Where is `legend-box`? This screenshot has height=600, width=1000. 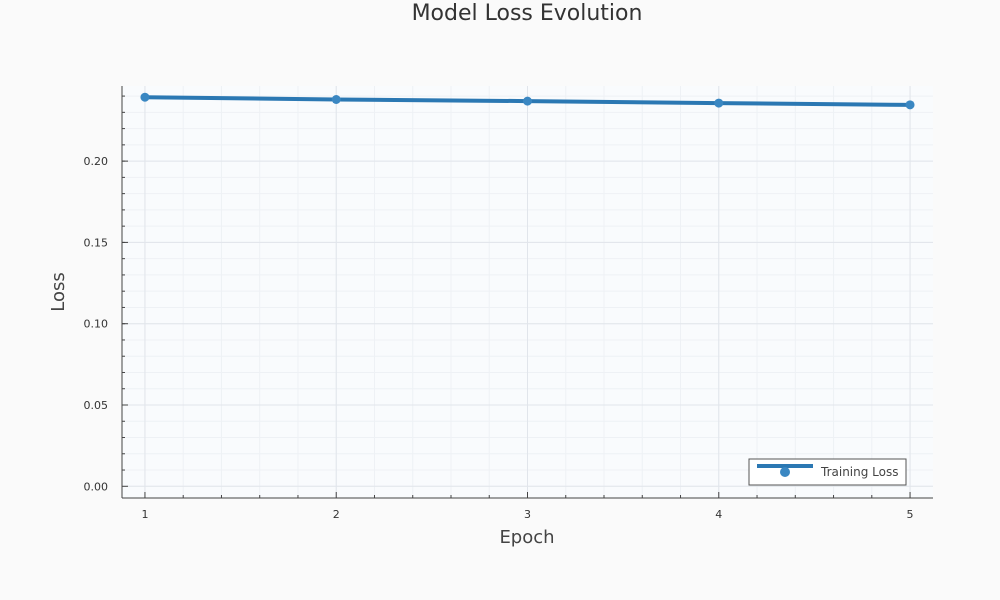 legend-box is located at coordinates (827, 472).